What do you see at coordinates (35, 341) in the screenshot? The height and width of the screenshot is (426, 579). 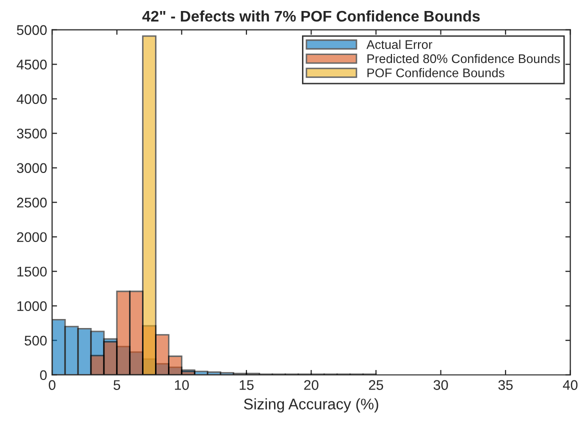 I see `y-tick-label: 500` at bounding box center [35, 341].